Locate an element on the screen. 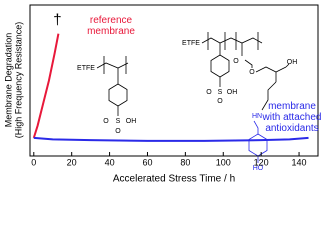 The image size is (328, 240). atom-label: HN is located at coordinates (257, 116).